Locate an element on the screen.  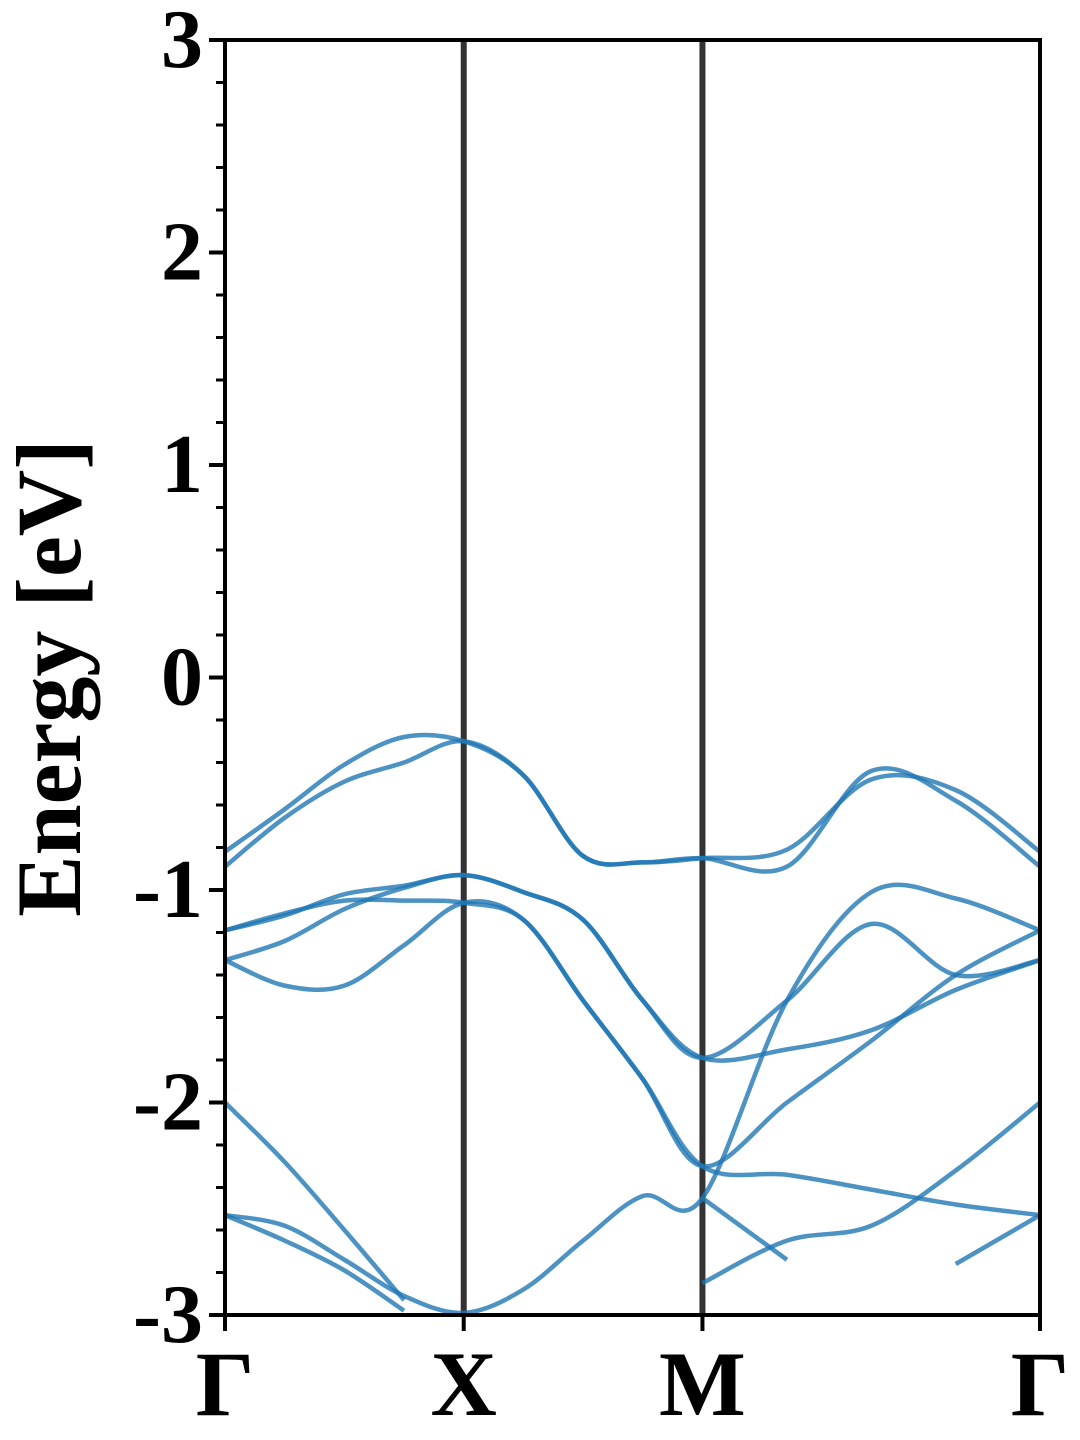
y-tick-label: 0 is located at coordinates (182, 677).